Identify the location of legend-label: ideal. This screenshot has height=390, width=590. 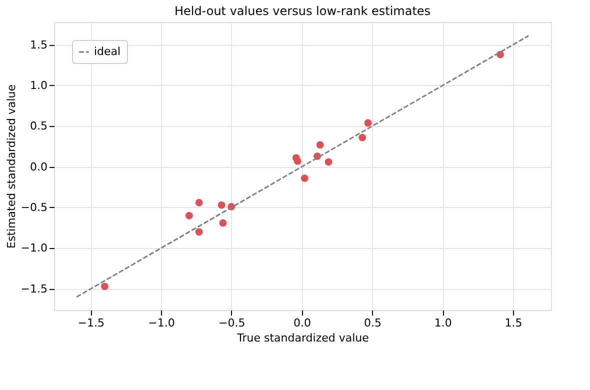
(107, 51).